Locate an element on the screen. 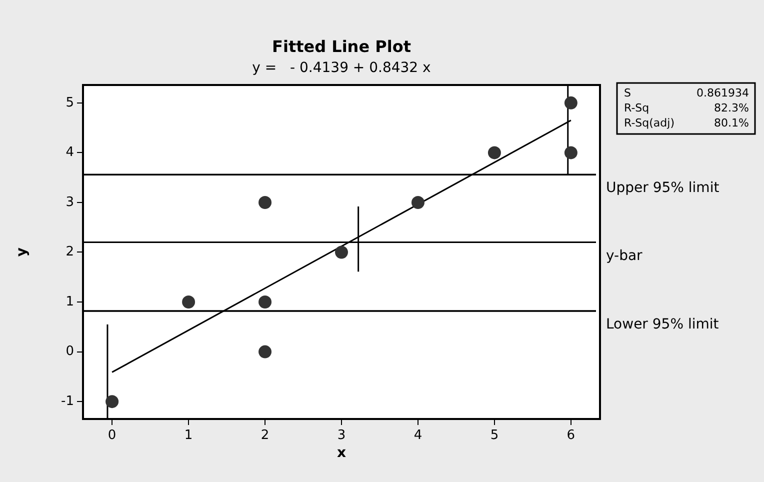 The width and height of the screenshot is (764, 482). y-tick-label: -1 is located at coordinates (67, 401).